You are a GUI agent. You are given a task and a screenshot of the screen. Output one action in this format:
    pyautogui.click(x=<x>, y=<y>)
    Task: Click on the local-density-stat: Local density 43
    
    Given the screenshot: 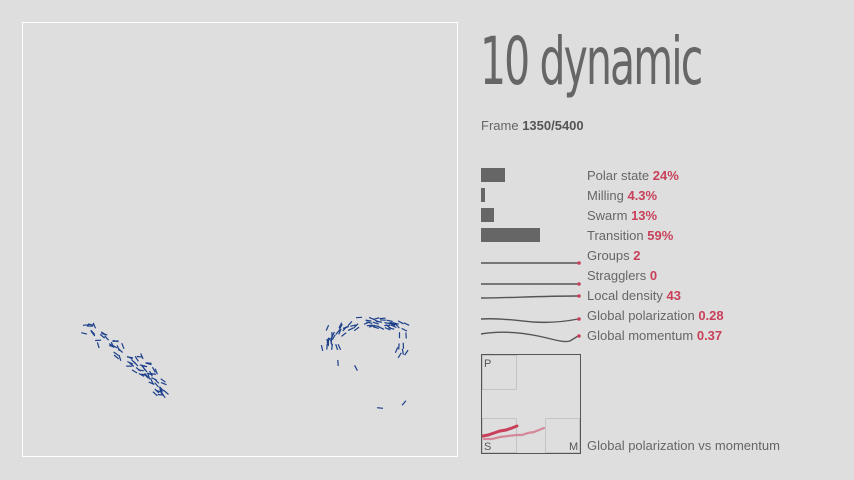 What is the action you would take?
    pyautogui.click(x=634, y=296)
    